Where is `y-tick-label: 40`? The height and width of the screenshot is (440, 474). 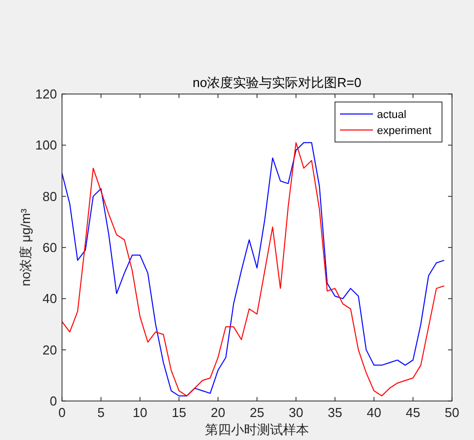
y-tick-label: 40 is located at coordinates (49, 298).